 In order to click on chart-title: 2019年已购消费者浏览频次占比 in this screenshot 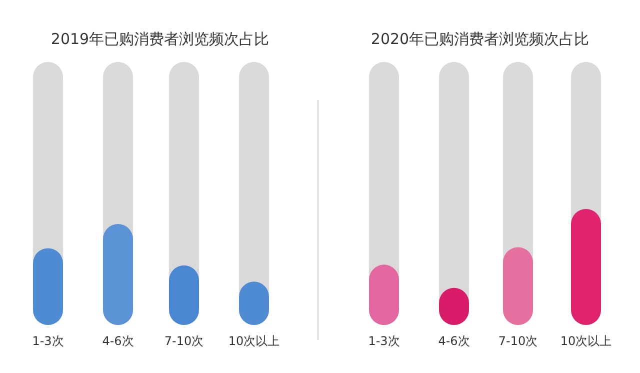, I will do `click(160, 39)`.